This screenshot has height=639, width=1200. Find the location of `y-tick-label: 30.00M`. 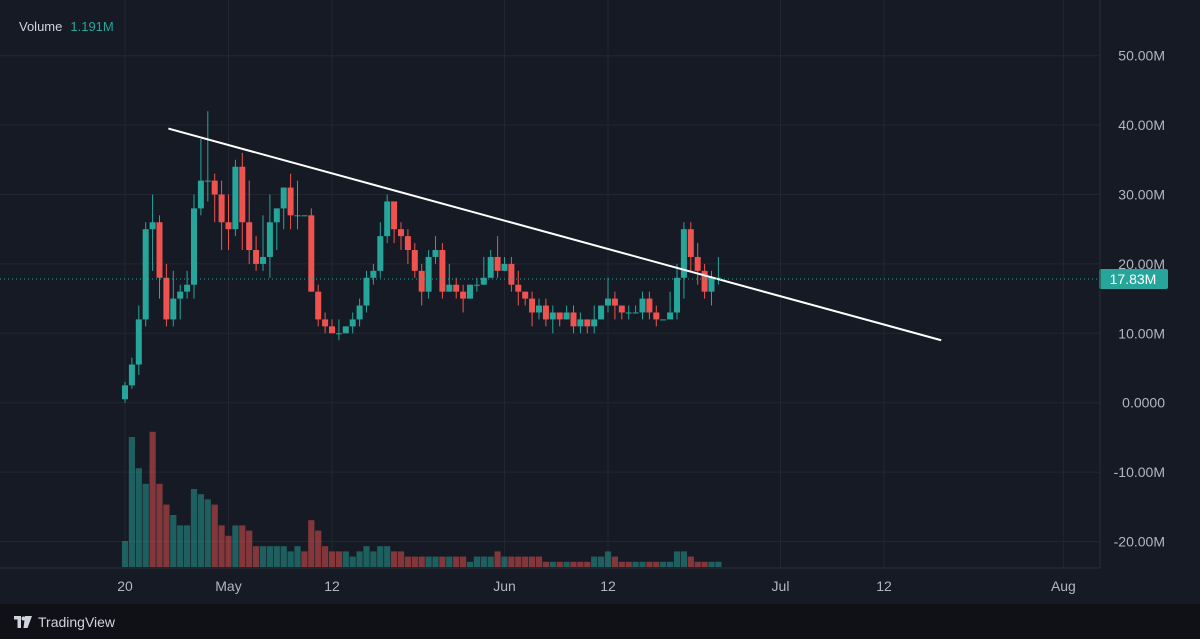

y-tick-label: 30.00M is located at coordinates (1141, 195).